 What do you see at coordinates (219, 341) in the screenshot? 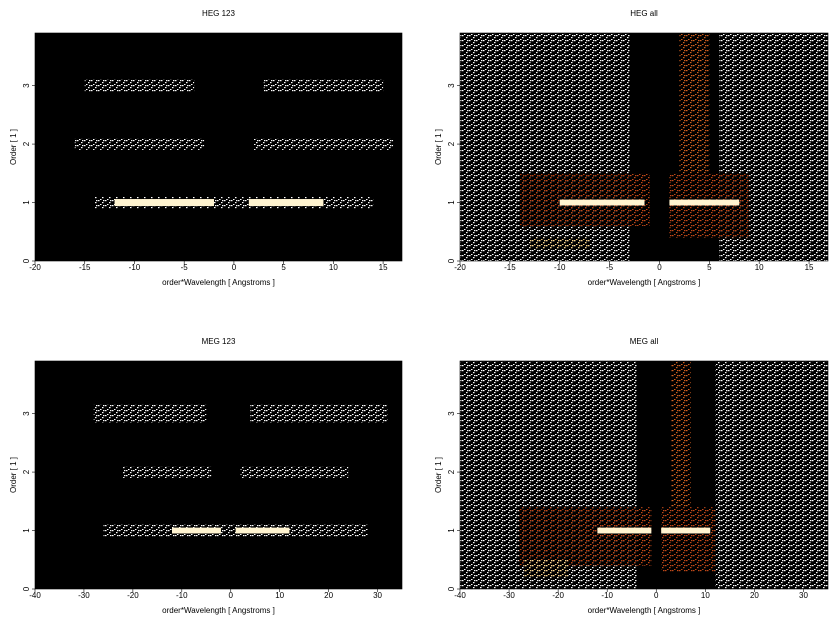
I see `chart-title: MEG 123` at bounding box center [219, 341].